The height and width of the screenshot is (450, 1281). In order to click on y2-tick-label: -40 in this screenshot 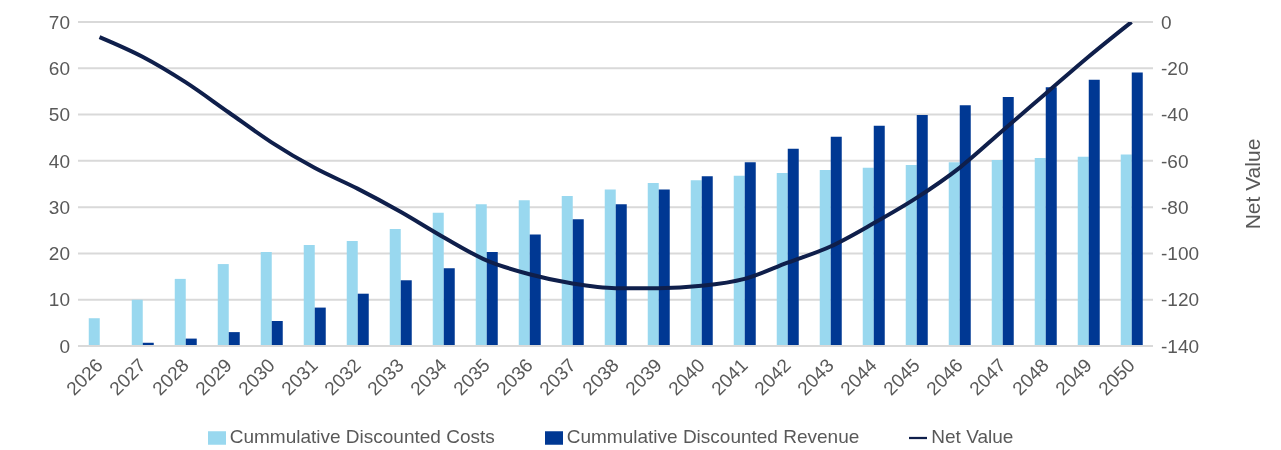, I will do `click(1175, 115)`.